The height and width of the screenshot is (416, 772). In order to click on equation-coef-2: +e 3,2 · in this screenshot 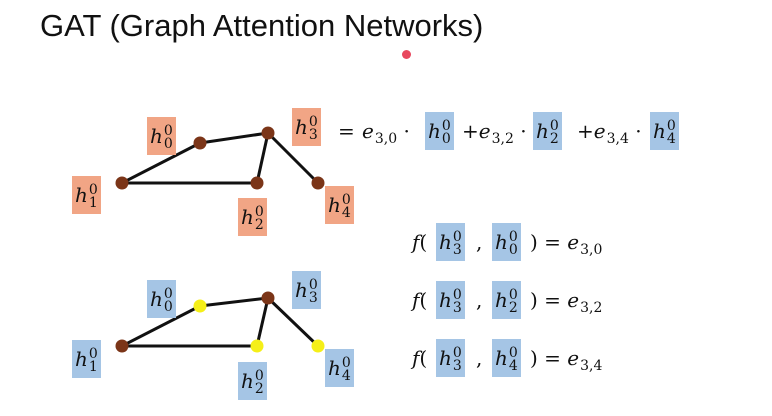, I will do `click(494, 133)`.